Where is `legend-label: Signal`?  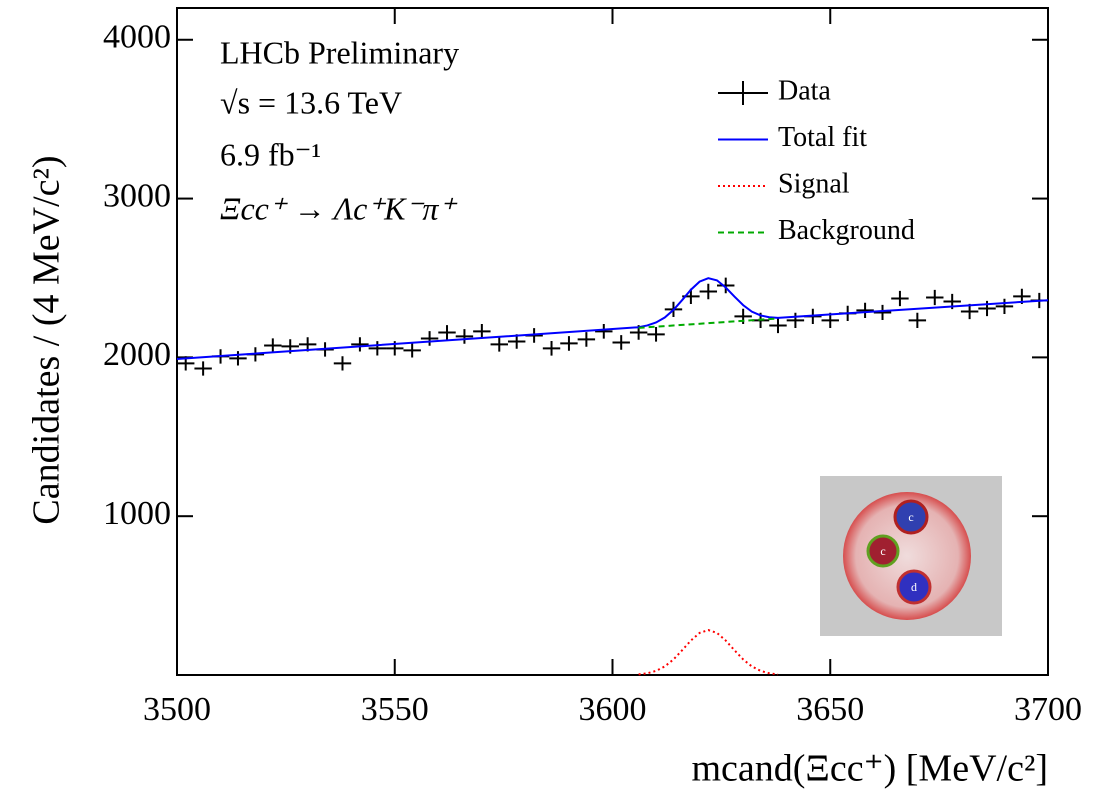 legend-label: Signal is located at coordinates (814, 183).